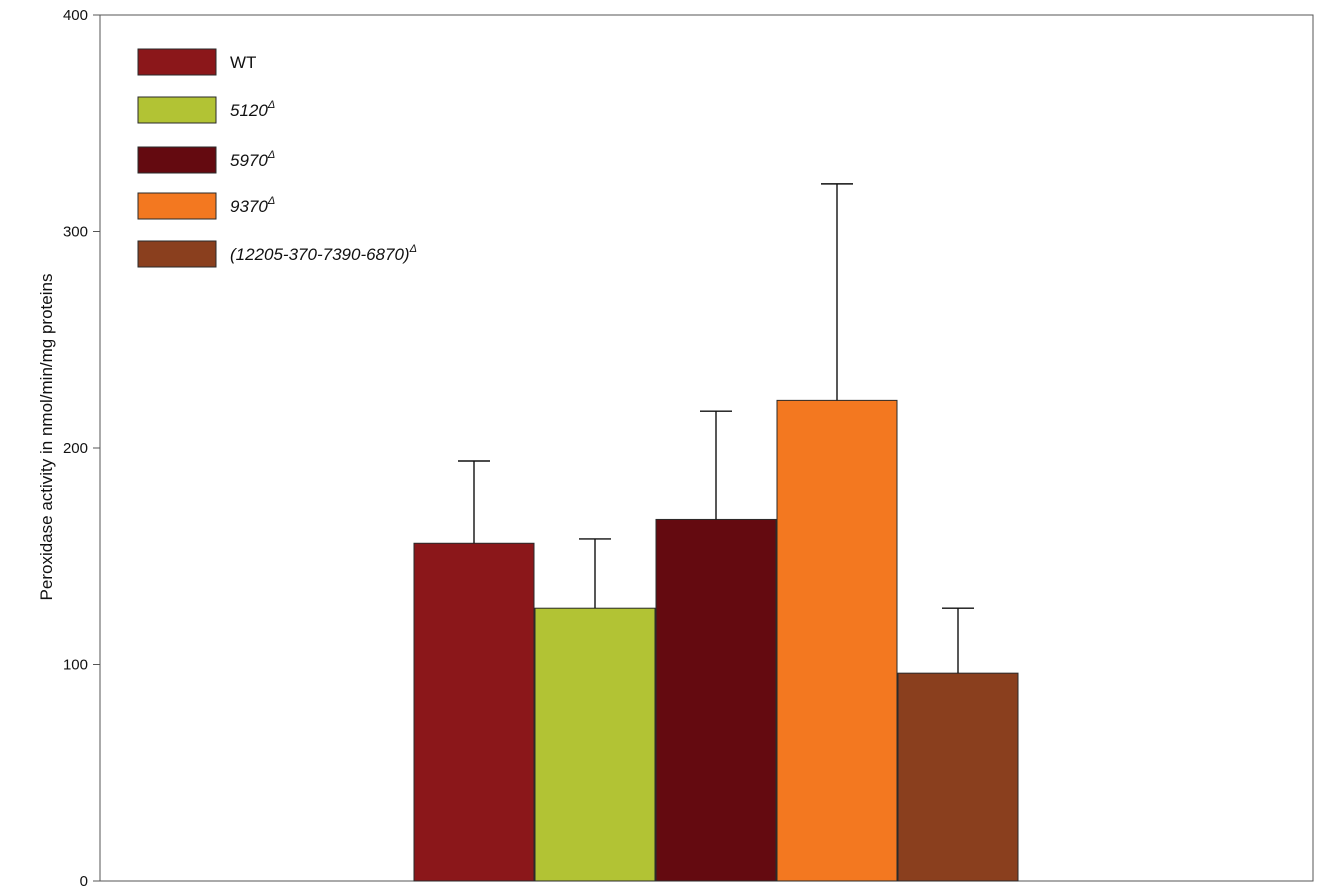 Image resolution: width=1319 pixels, height=892 pixels. What do you see at coordinates (84, 880) in the screenshot?
I see `y-tick-label: 0` at bounding box center [84, 880].